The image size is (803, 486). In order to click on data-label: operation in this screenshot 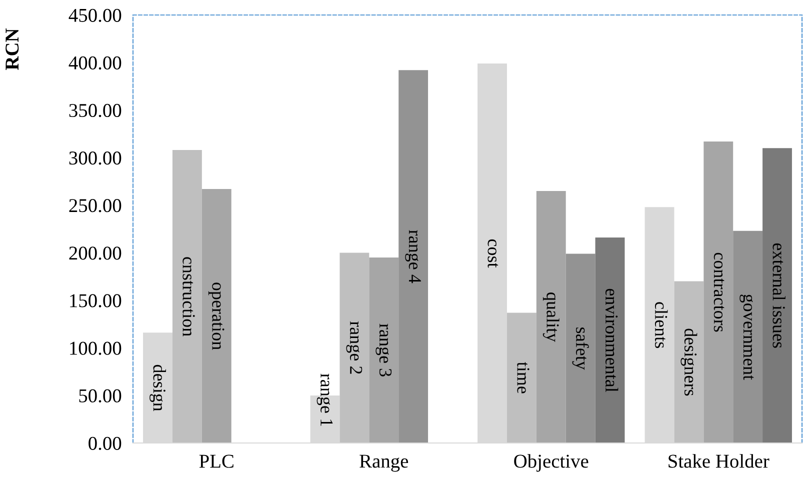, I will do `click(216, 316)`.